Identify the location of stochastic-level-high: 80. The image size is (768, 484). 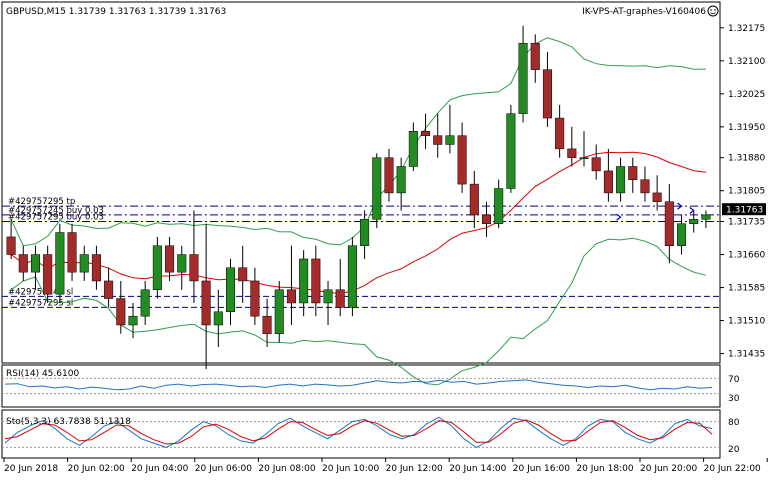
(734, 423).